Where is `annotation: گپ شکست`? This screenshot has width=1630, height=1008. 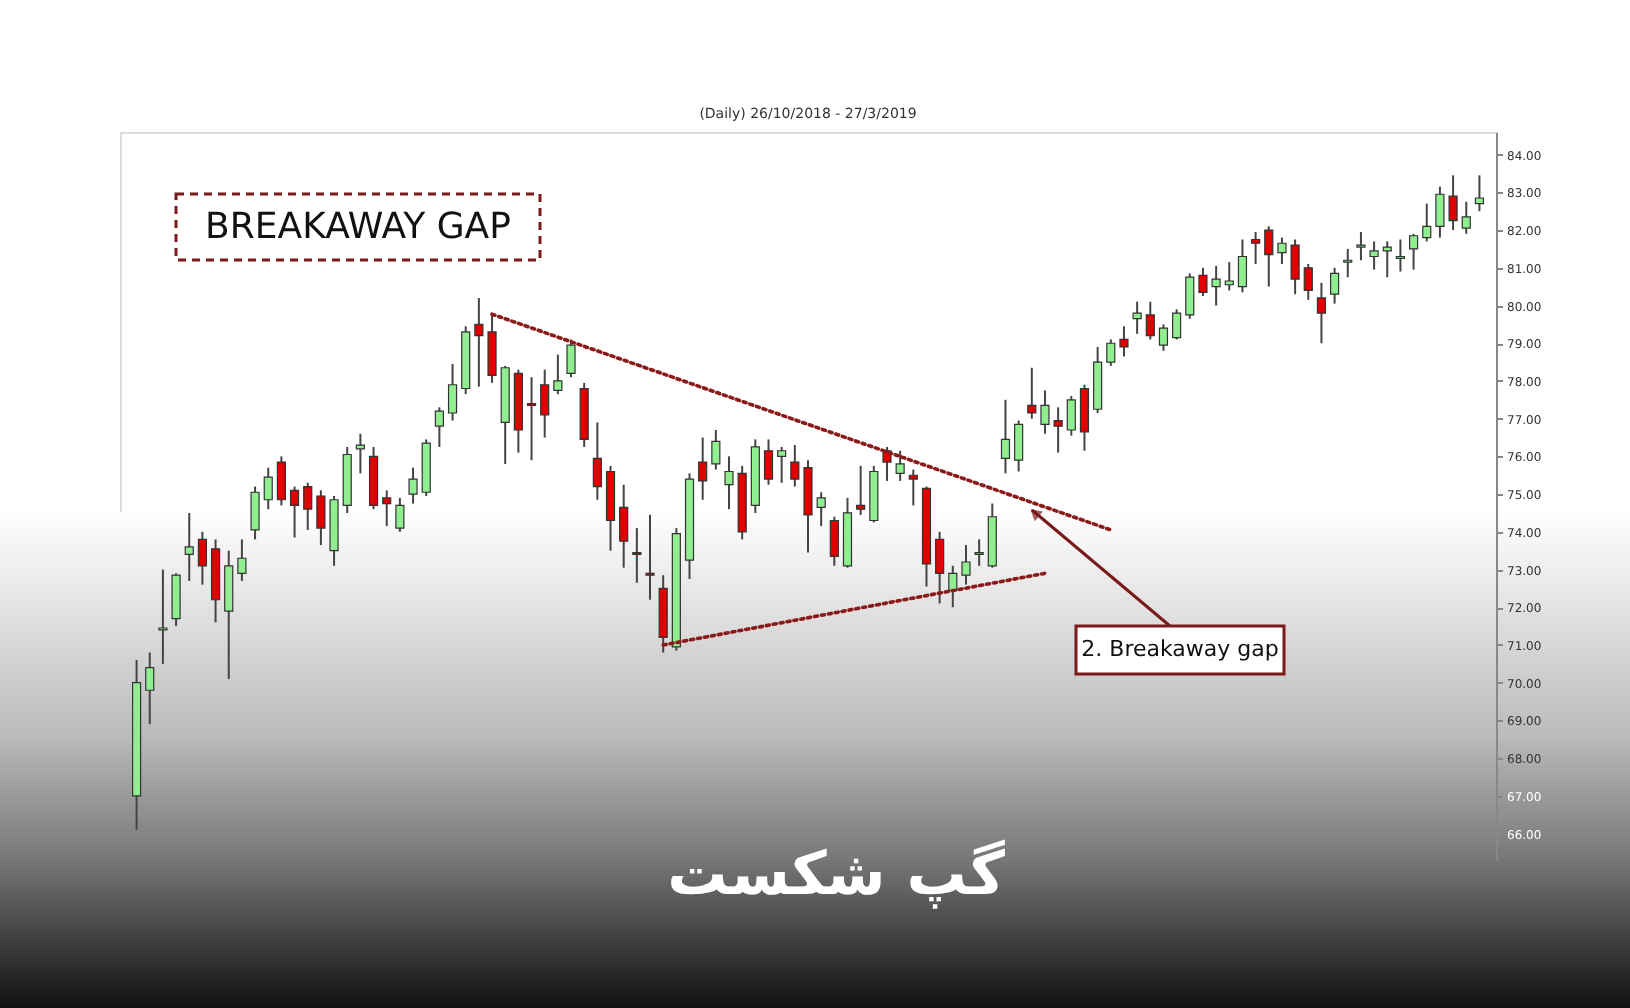
annotation: گپ شکست is located at coordinates (836, 874).